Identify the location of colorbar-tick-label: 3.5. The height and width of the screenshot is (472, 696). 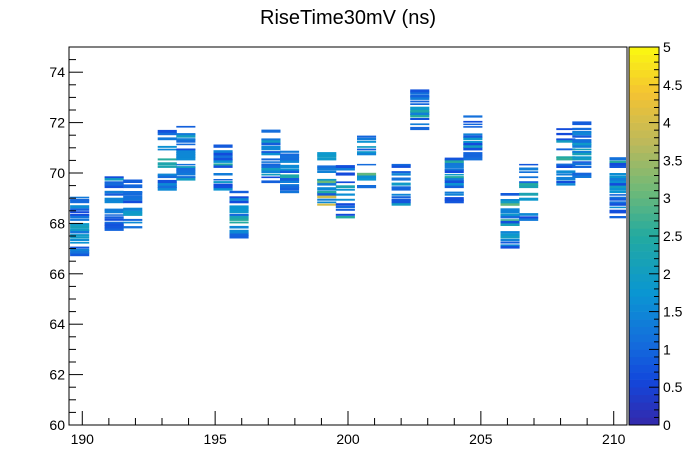
(673, 160).